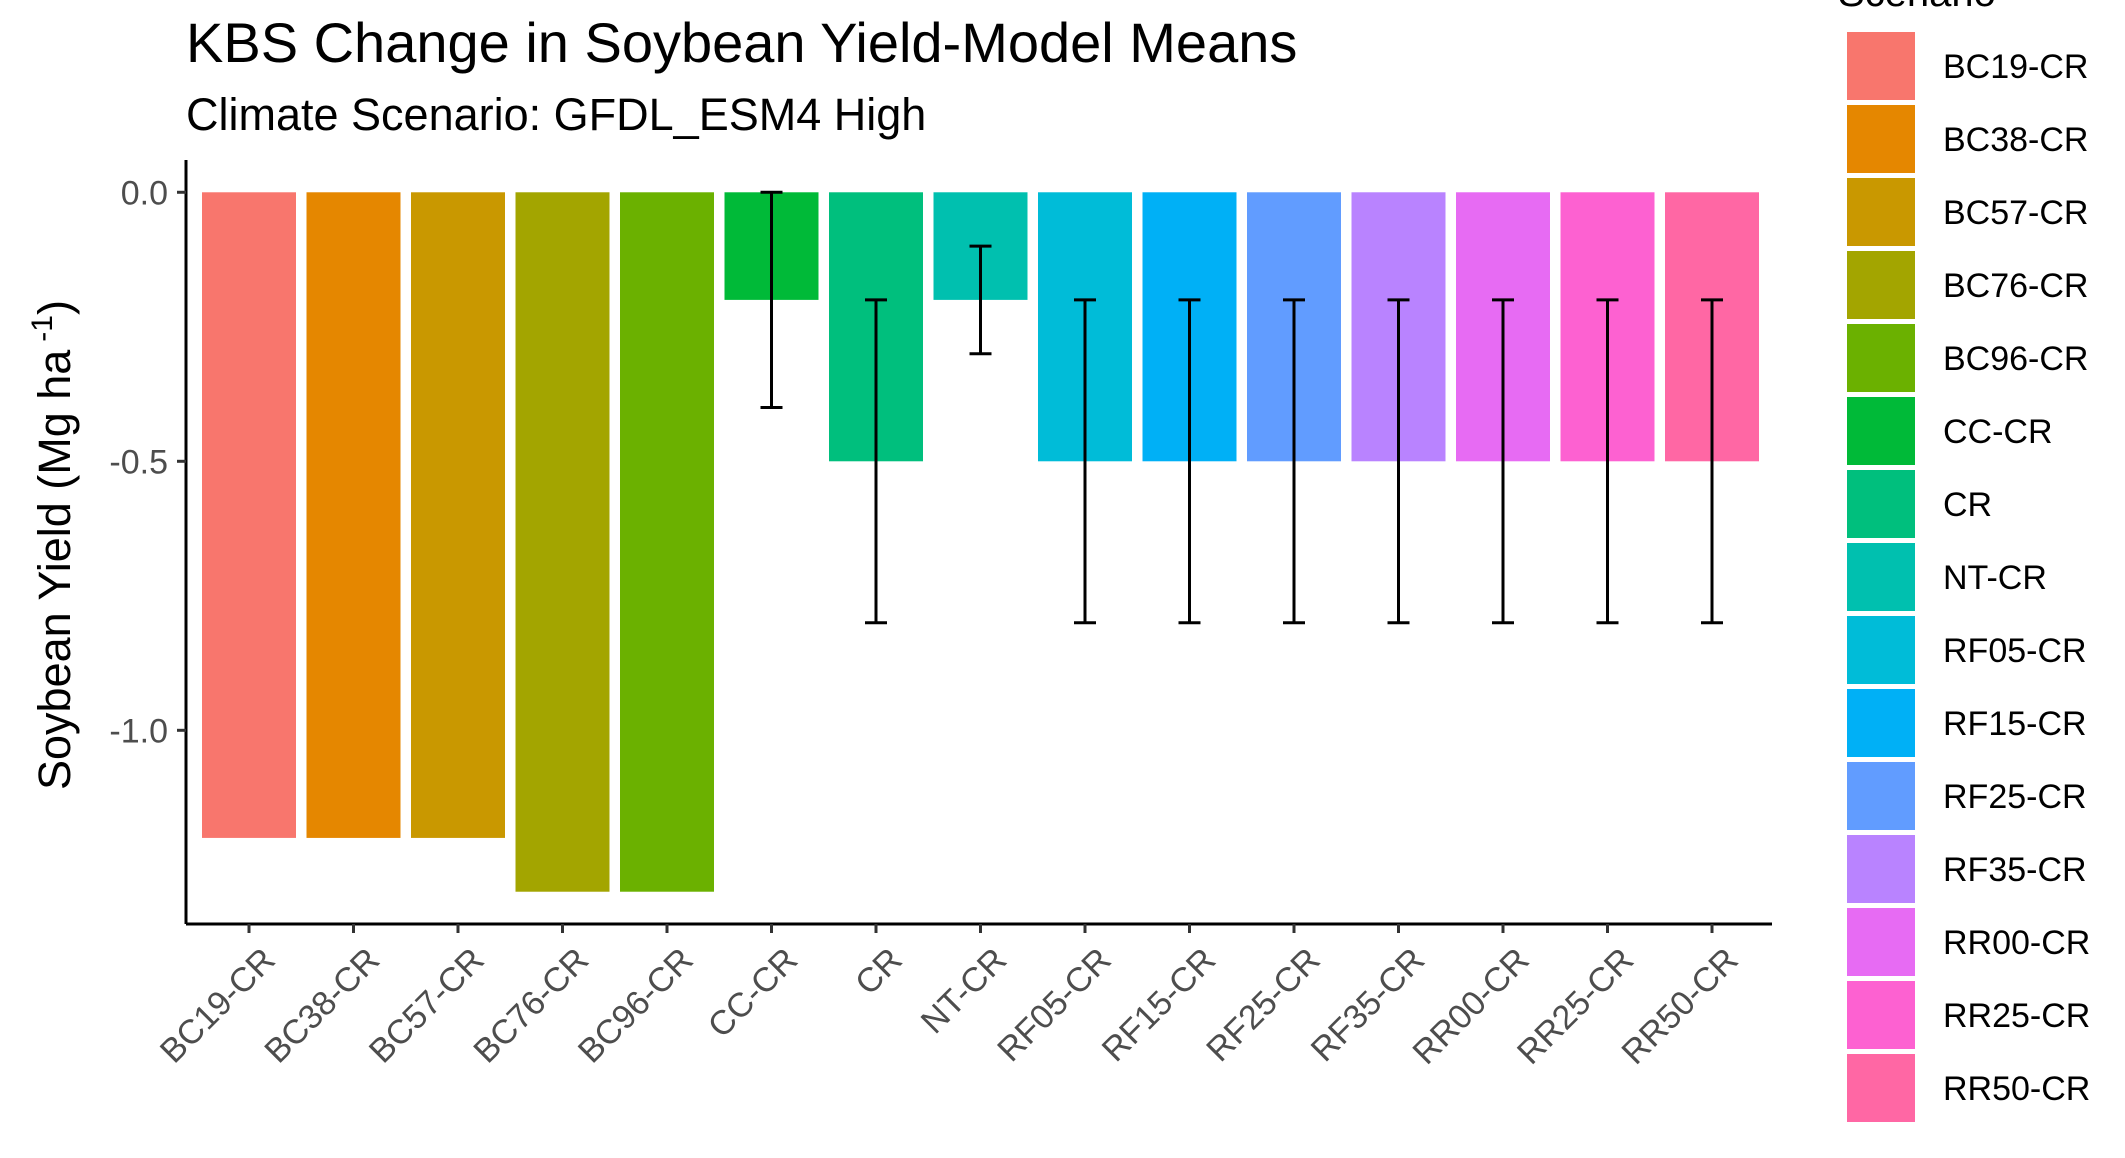  What do you see at coordinates (1712, 461) in the screenshot?
I see `error-bar-rr50-cr` at bounding box center [1712, 461].